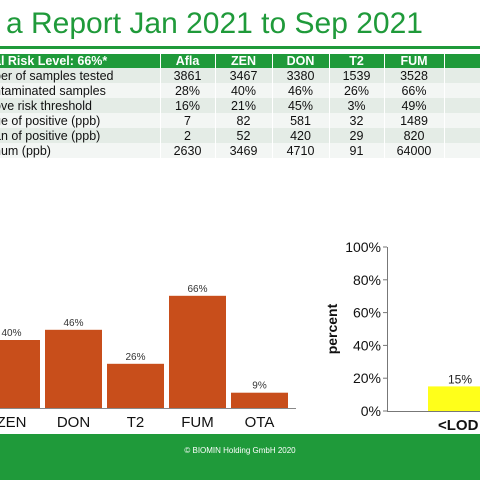 The image size is (480, 480). Describe the element at coordinates (13, 422) in the screenshot. I see `category-label: ZEN` at that location.